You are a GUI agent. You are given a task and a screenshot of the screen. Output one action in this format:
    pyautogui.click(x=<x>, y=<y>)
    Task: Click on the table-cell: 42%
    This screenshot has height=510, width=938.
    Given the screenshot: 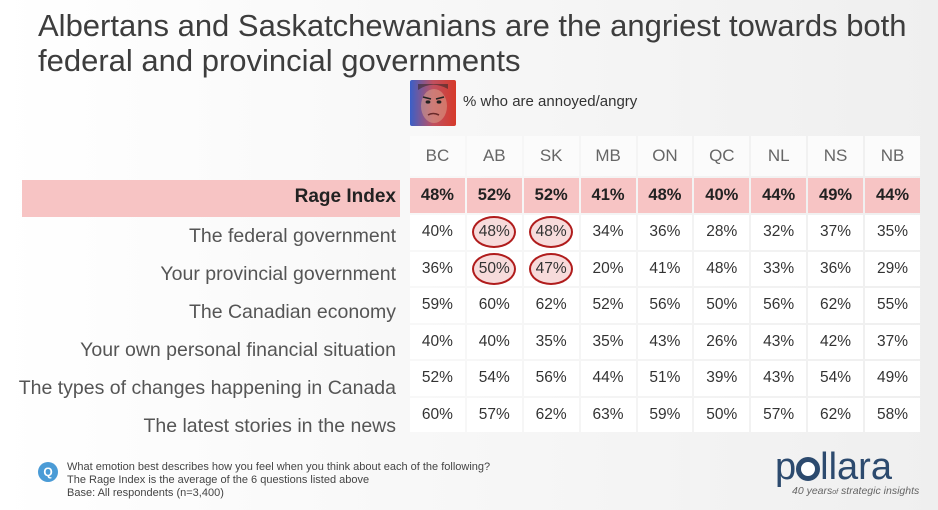 What is the action you would take?
    pyautogui.click(x=835, y=341)
    